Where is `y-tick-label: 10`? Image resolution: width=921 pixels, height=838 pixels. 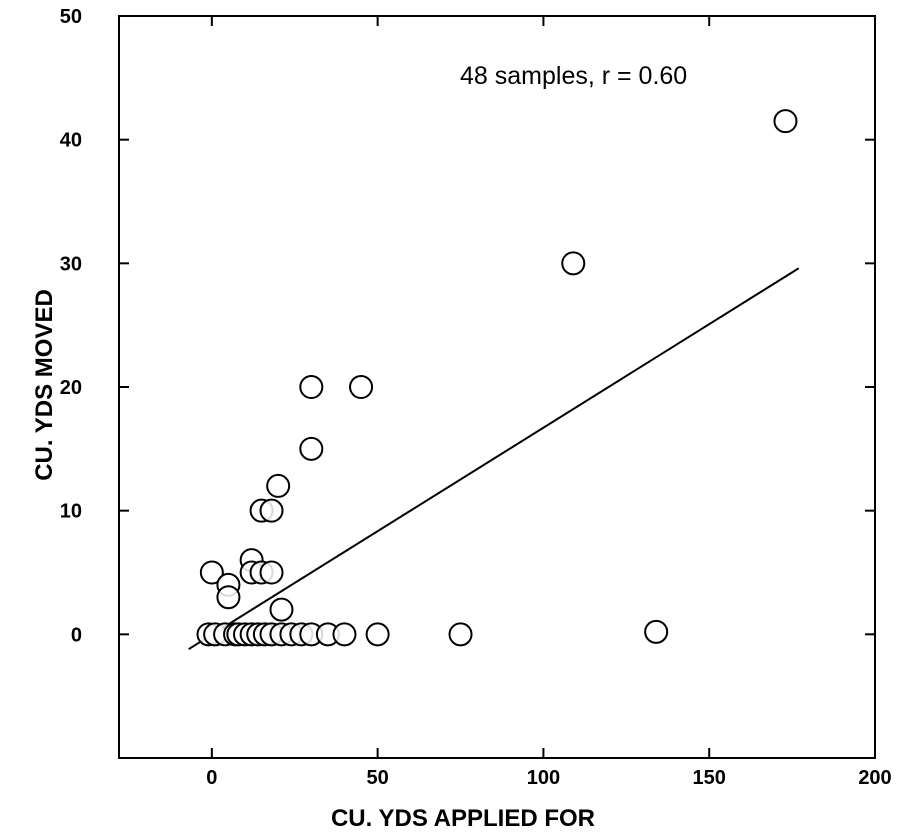
y-tick-label: 10 is located at coordinates (71, 512).